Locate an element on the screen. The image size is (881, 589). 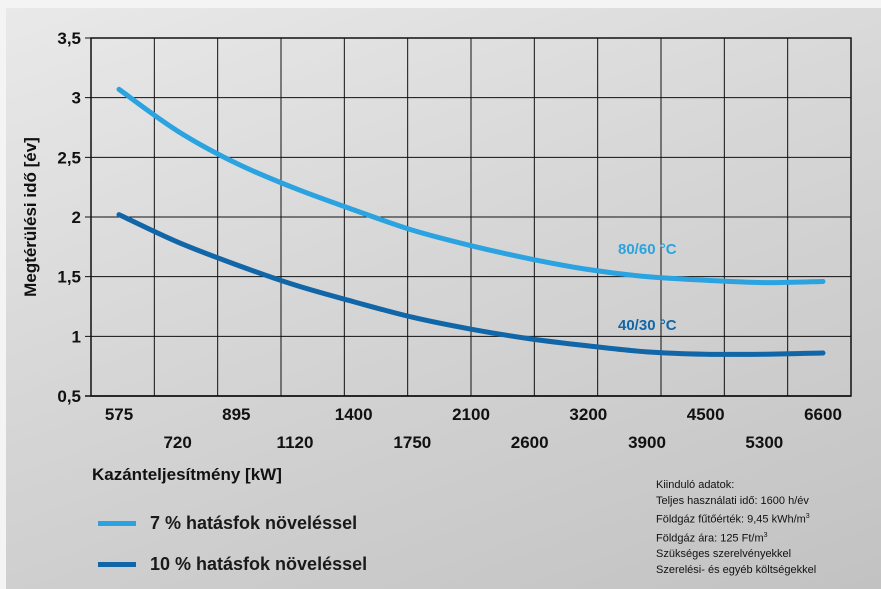
input-gas-calorific: Földgáz fűtőérték: 9,45 kWh/m3 is located at coordinates (733, 519).